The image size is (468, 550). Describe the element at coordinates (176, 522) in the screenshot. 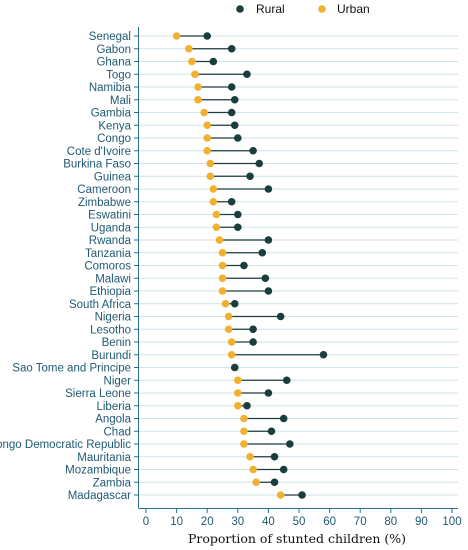

I see `x-tick-label: 10` at that location.